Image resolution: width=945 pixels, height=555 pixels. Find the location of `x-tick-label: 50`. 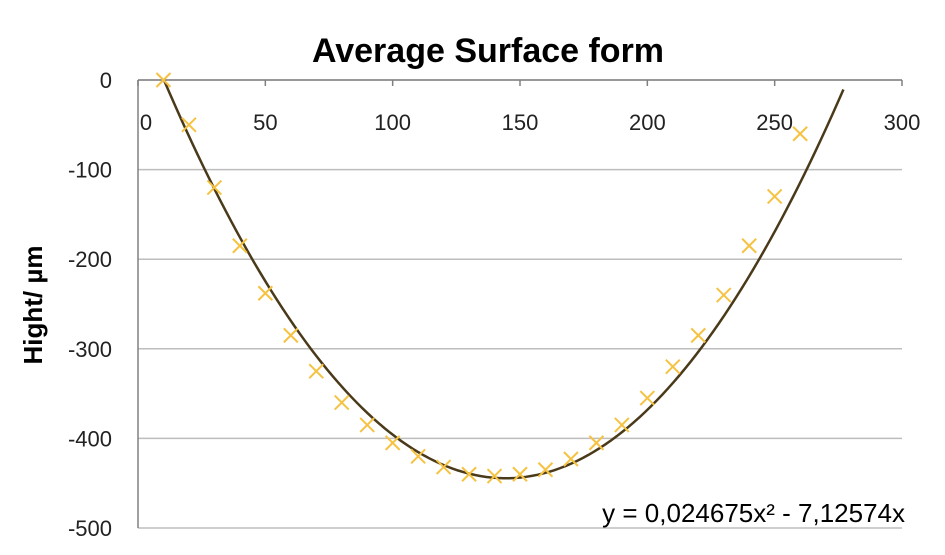

x-tick-label: 50 is located at coordinates (265, 122).